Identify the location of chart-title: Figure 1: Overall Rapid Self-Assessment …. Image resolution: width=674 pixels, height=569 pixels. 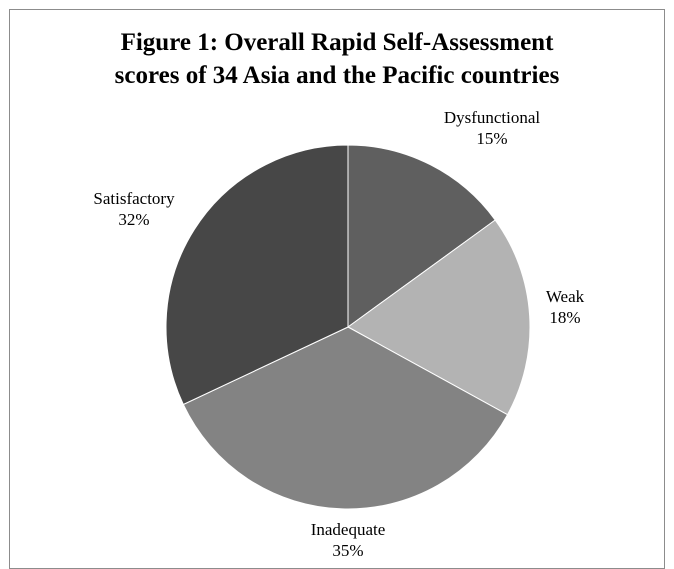
(337, 59).